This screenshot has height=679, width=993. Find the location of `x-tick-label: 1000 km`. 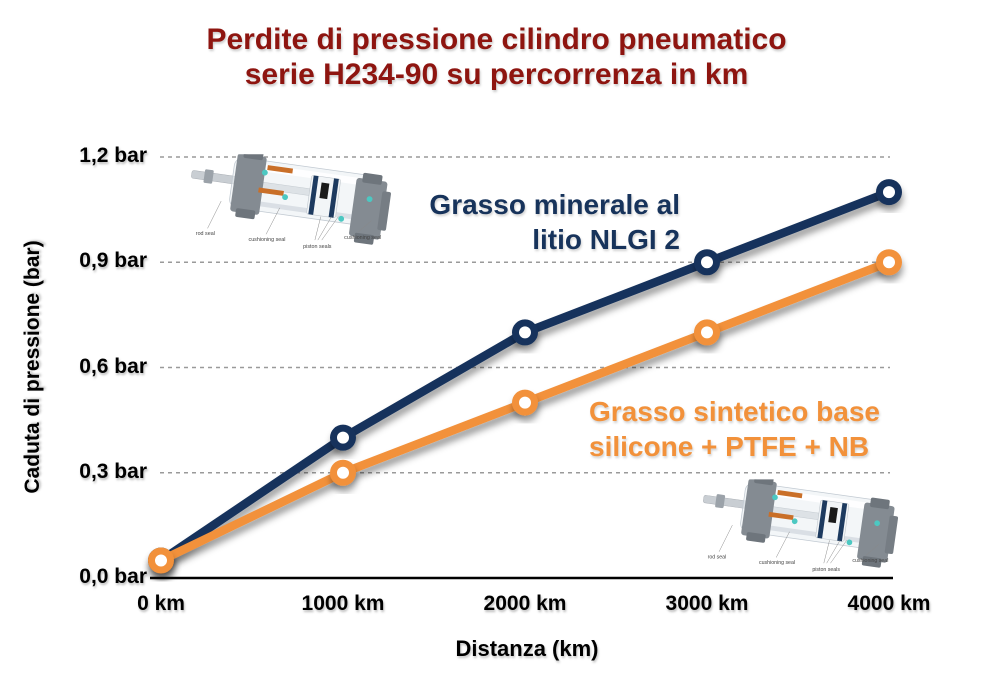

x-tick-label: 1000 km is located at coordinates (343, 603).